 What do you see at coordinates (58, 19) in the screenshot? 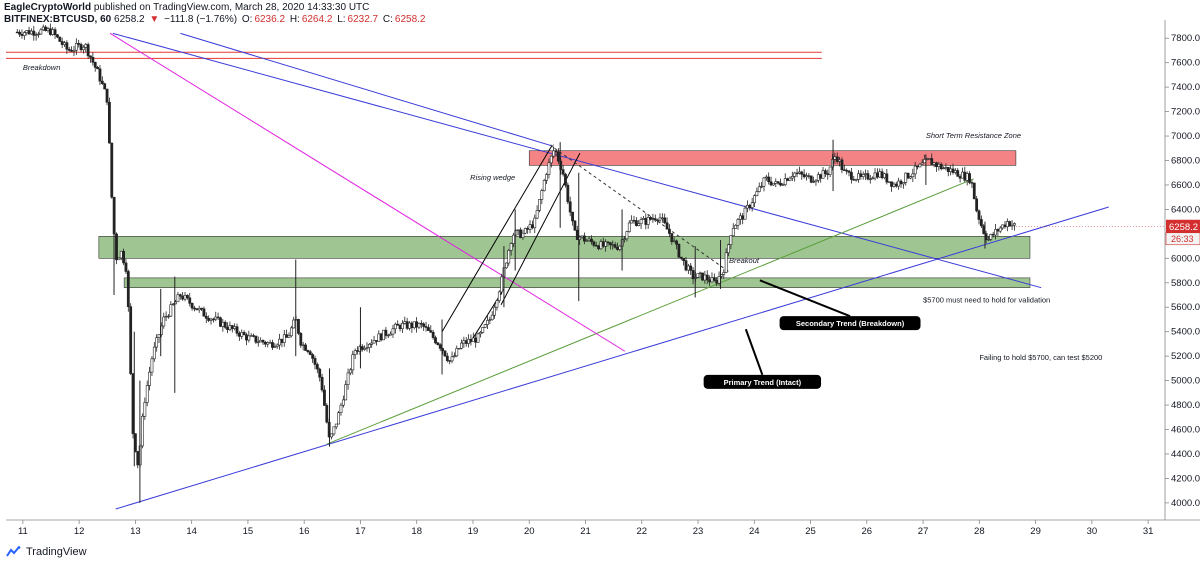
I see `symbol-label: BITFINEX:BTCUSD, 60` at bounding box center [58, 19].